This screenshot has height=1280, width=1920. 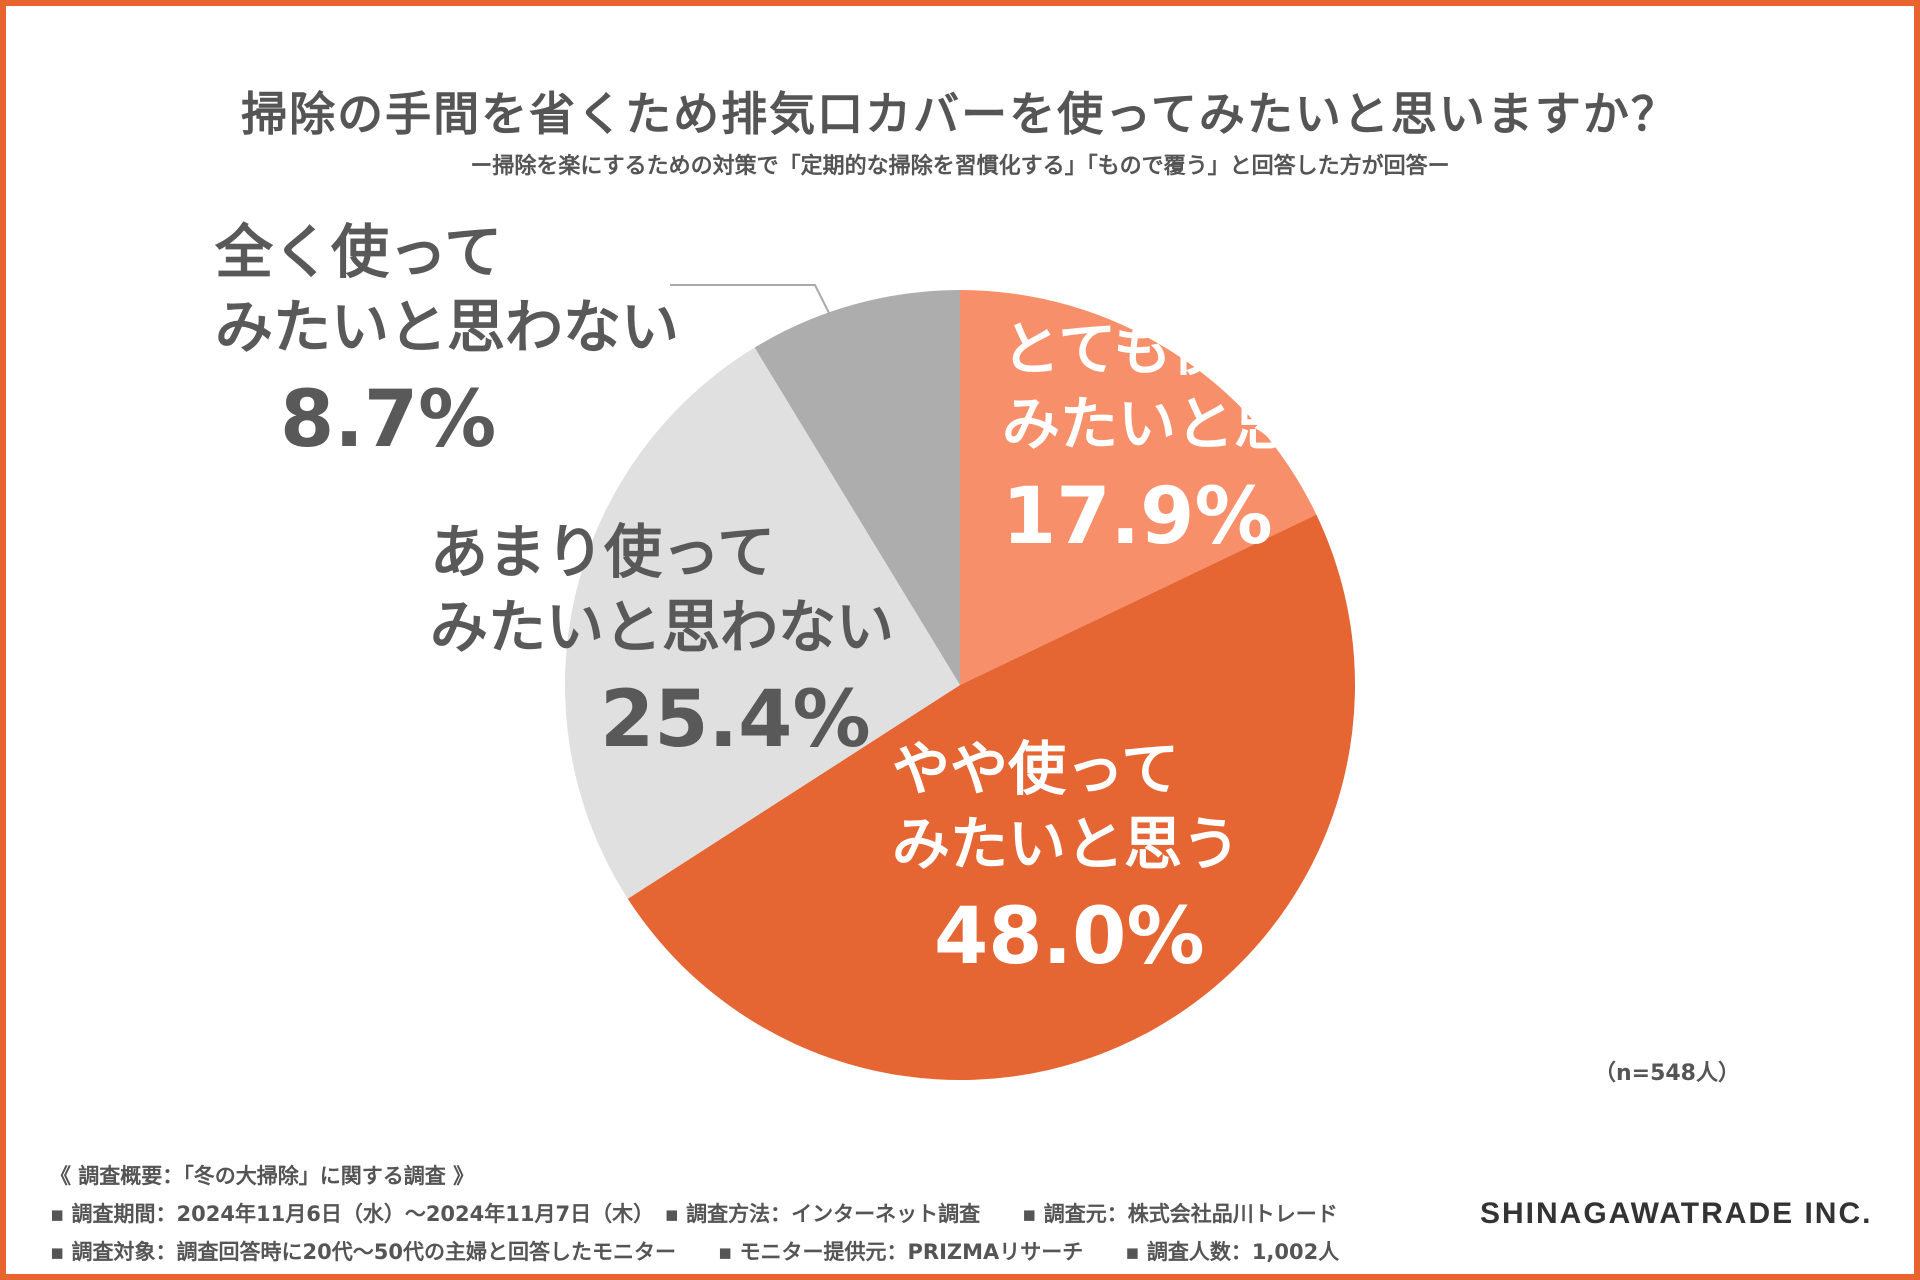 I want to click on slice-percent: 48.0%, so click(x=1069, y=936).